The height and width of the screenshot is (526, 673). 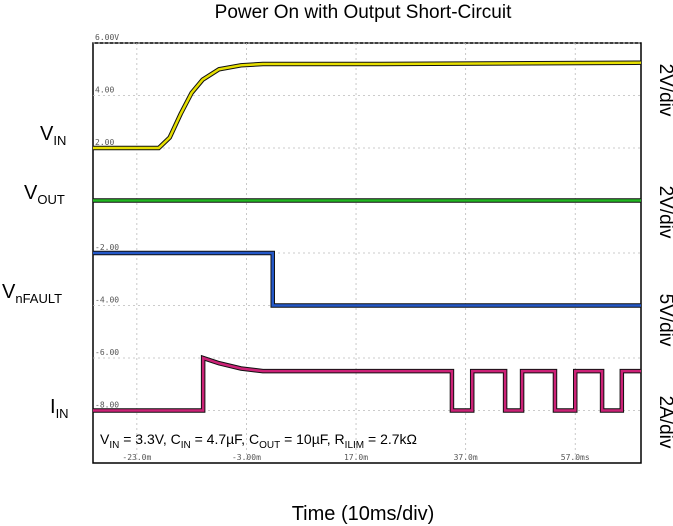 What do you see at coordinates (51, 199) in the screenshot?
I see `channel-subscript: OUT` at bounding box center [51, 199].